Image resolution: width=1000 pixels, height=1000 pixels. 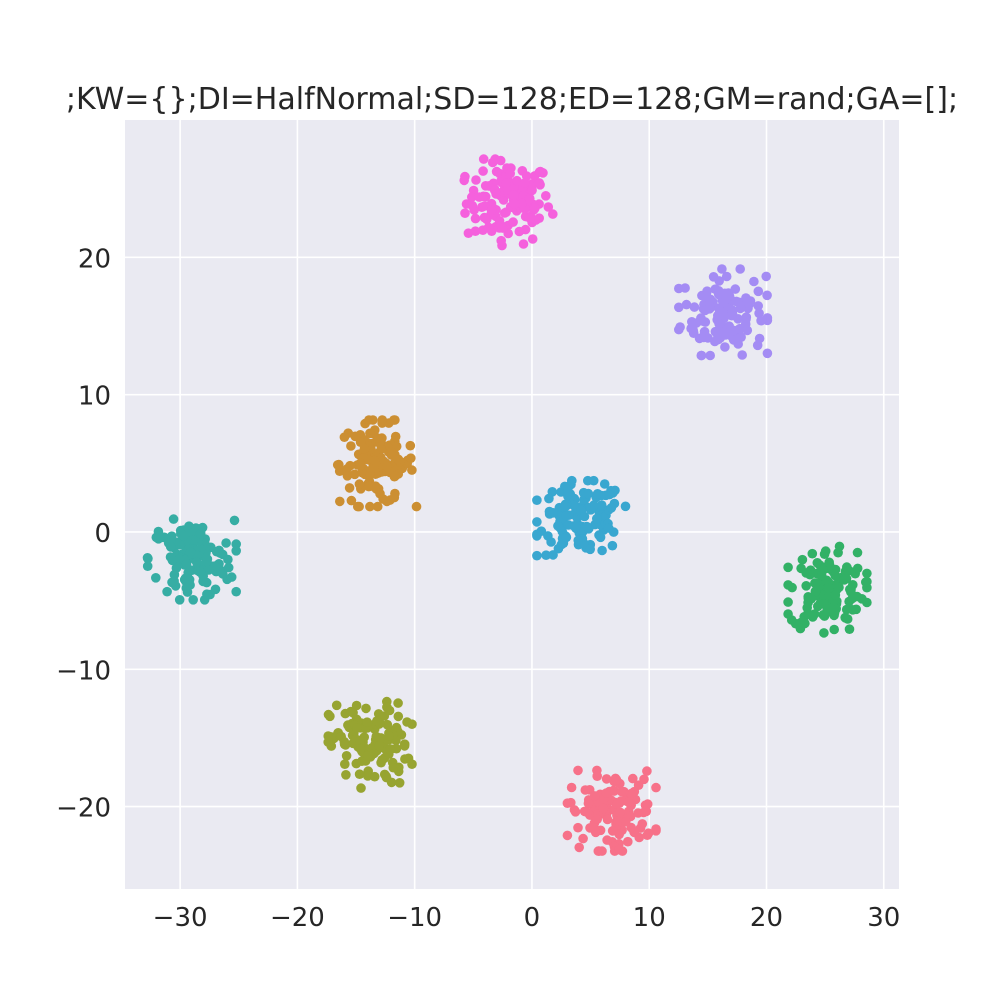 I want to click on x-tick-labels: −30 −20 −10 0 10 20 30, so click(x=527, y=918).